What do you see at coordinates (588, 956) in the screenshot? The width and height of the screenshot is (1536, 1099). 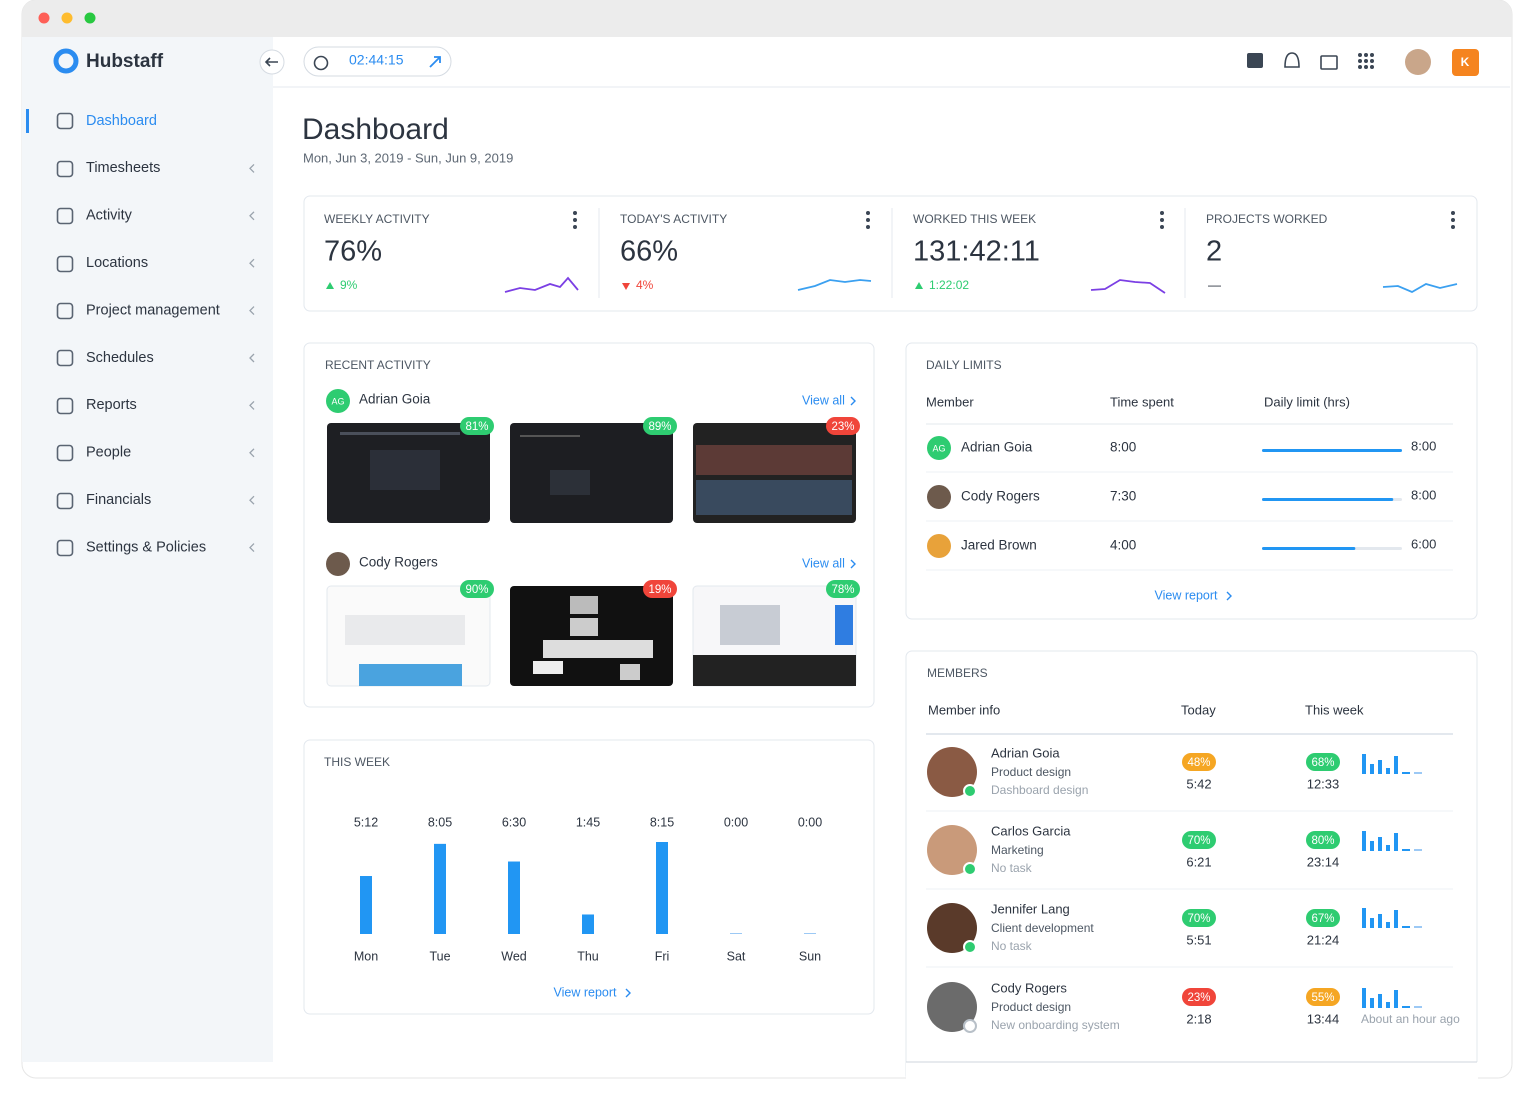 I see `x-tick-label: Thu` at bounding box center [588, 956].